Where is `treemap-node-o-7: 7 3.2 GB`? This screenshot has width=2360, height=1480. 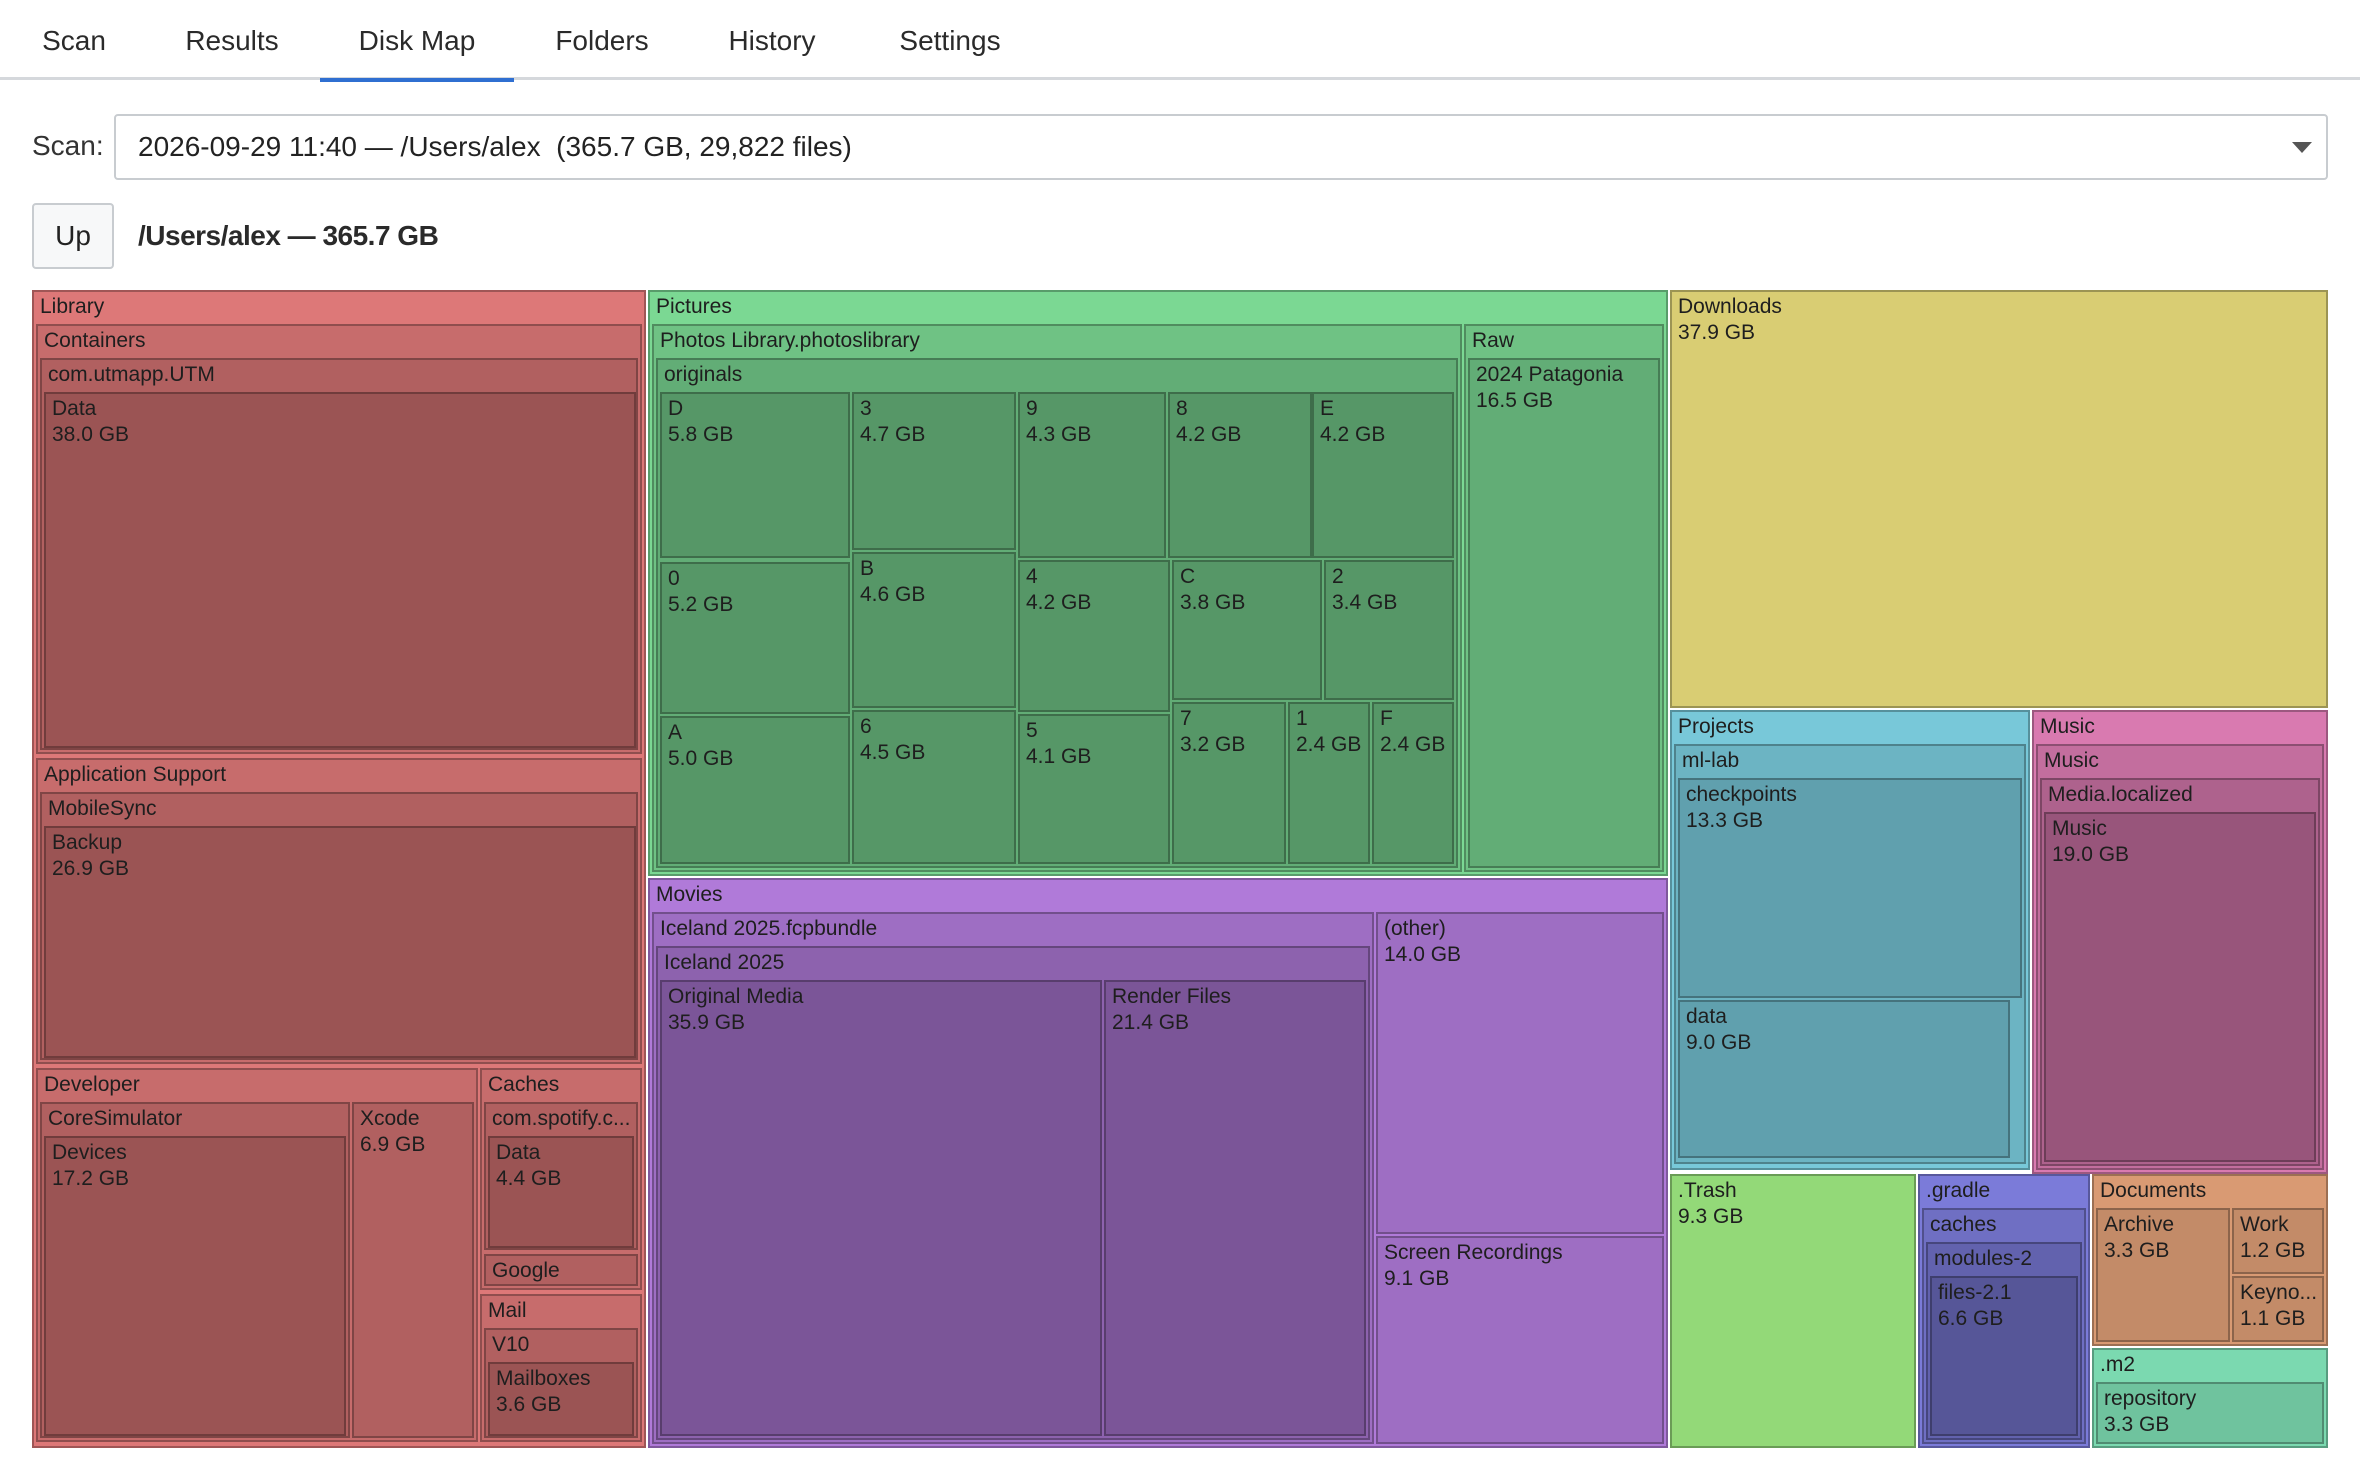 treemap-node-o-7: 7 3.2 GB is located at coordinates (1229, 783).